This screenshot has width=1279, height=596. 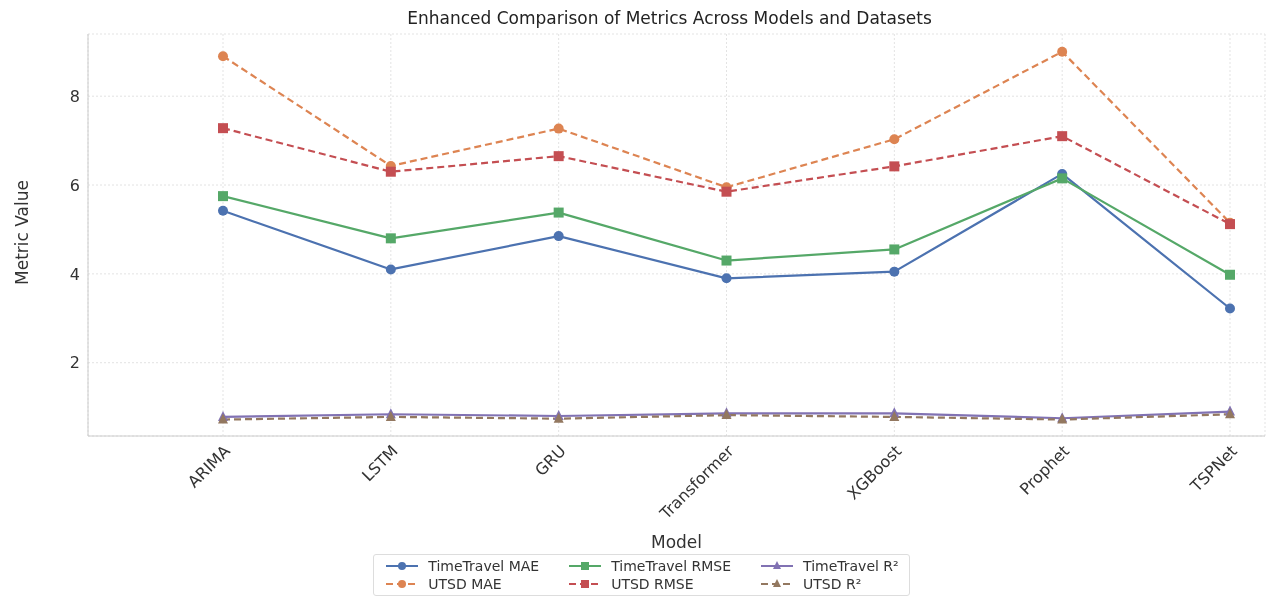 What do you see at coordinates (74, 363) in the screenshot?
I see `y-tick-label: 2` at bounding box center [74, 363].